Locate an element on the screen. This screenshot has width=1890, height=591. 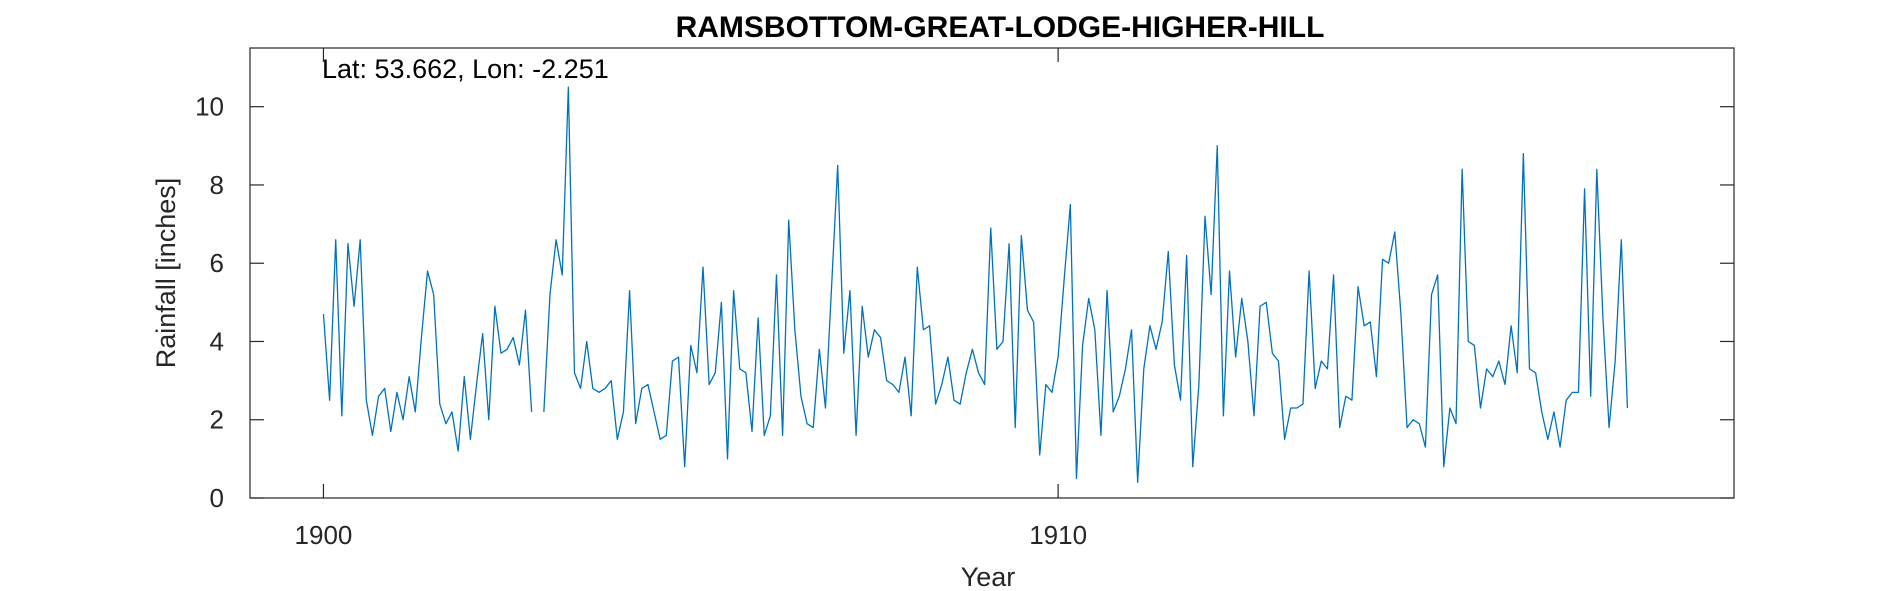
y-tick-label: 6 is located at coordinates (217, 263).